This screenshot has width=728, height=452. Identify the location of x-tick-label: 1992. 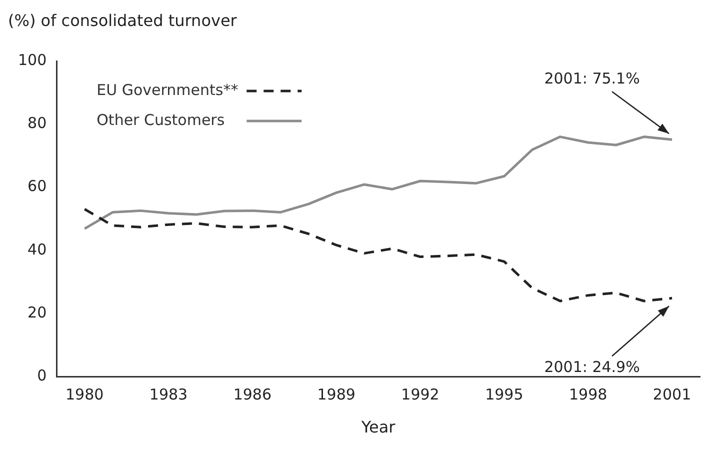
(420, 395).